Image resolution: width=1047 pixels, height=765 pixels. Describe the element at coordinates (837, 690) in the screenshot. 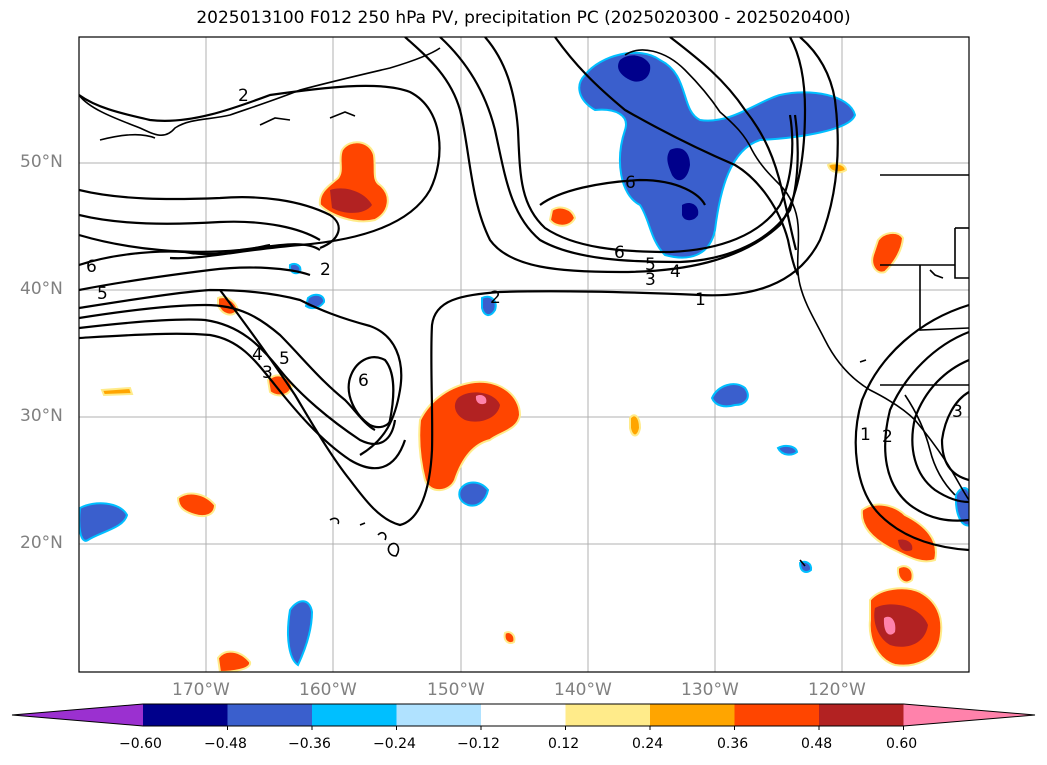

I see `lon-label: 120°W` at that location.